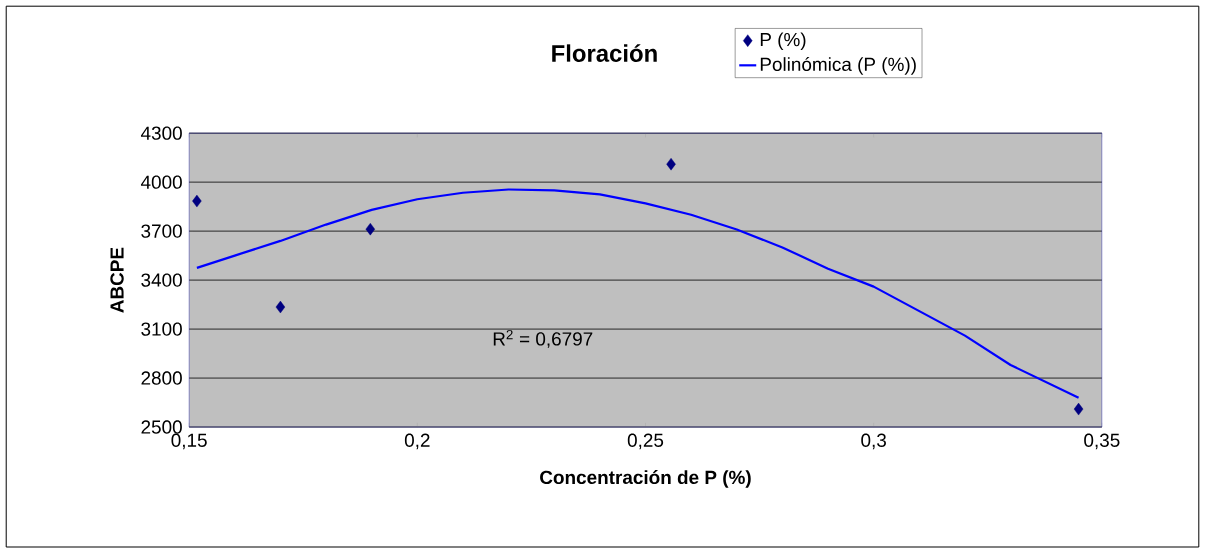 The height and width of the screenshot is (552, 1205). I want to click on y-tick-label: 2800, so click(161, 378).